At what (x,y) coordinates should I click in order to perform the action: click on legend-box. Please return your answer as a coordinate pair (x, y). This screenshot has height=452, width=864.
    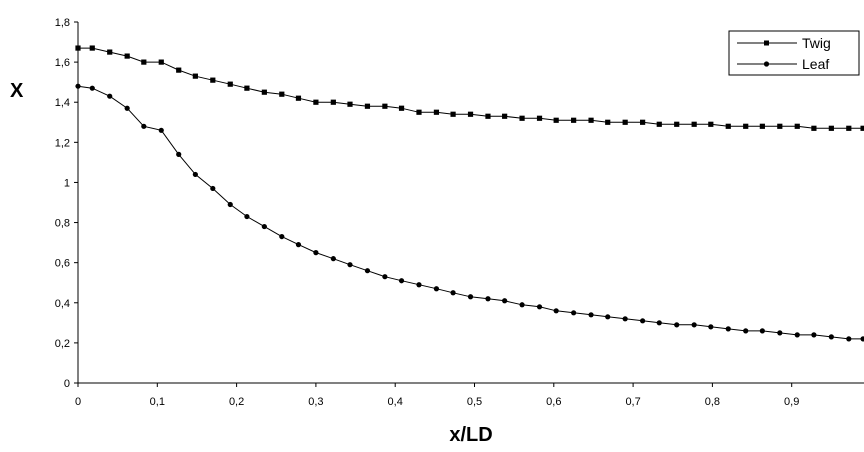
    Looking at the image, I should click on (794, 53).